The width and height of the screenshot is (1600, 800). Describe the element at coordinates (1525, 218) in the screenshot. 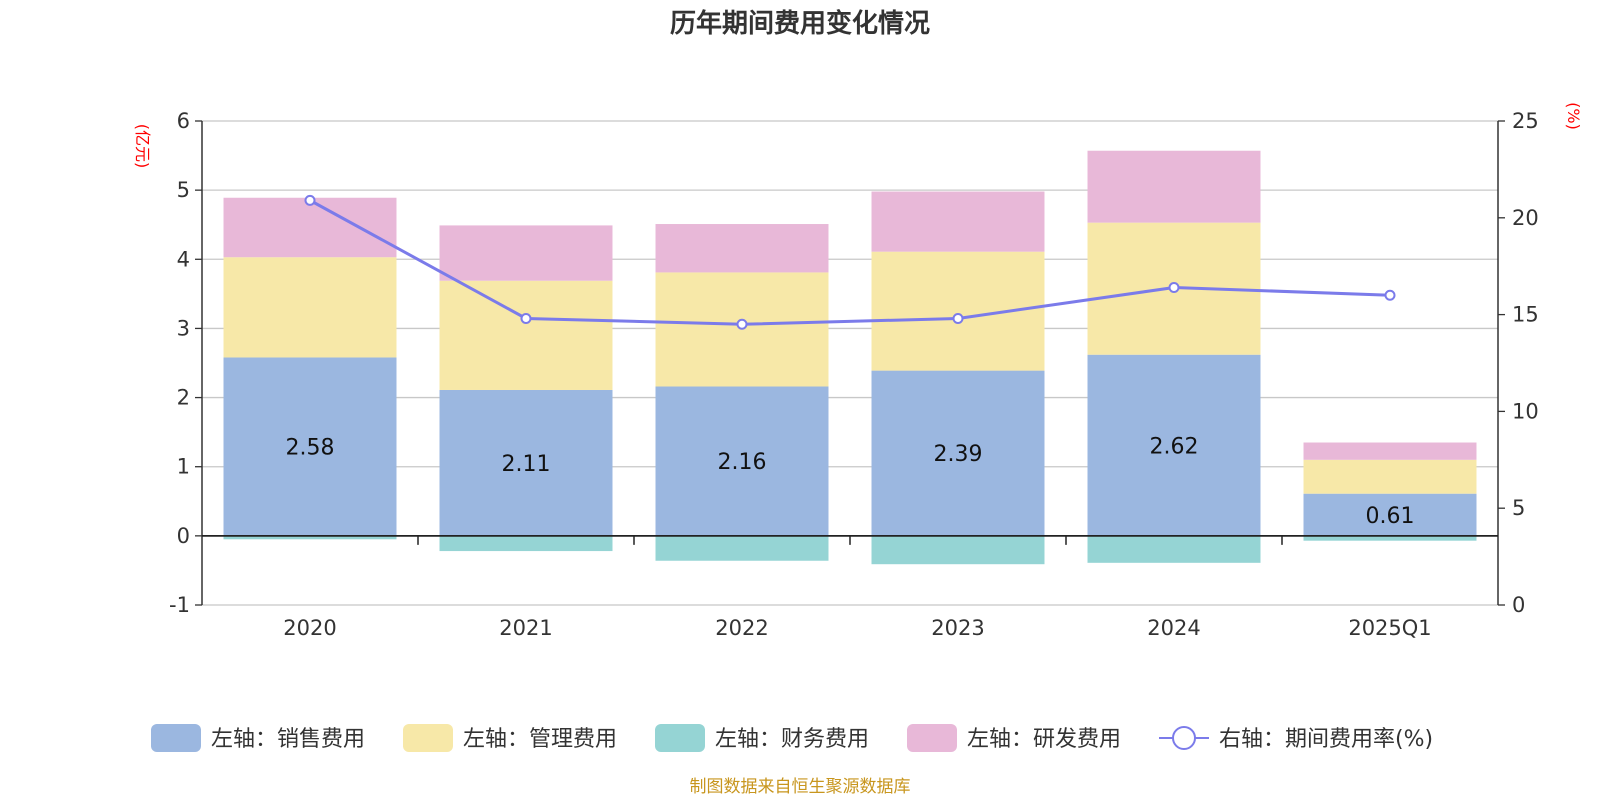

I see `right-axis-tick-label: 20` at that location.